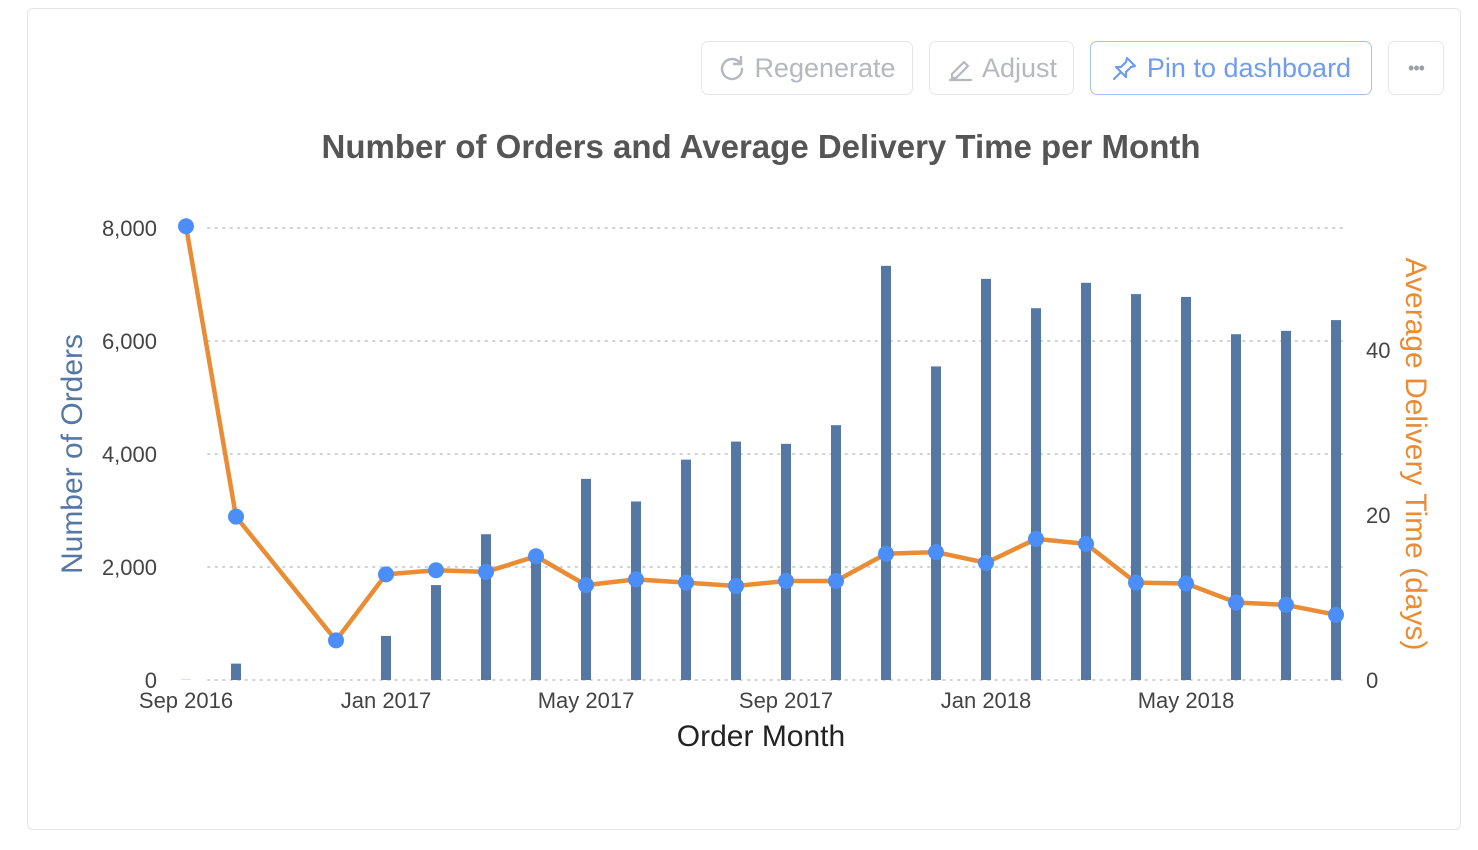  Describe the element at coordinates (786, 700) in the screenshot. I see `x-tick-label: Sep 2017` at that location.